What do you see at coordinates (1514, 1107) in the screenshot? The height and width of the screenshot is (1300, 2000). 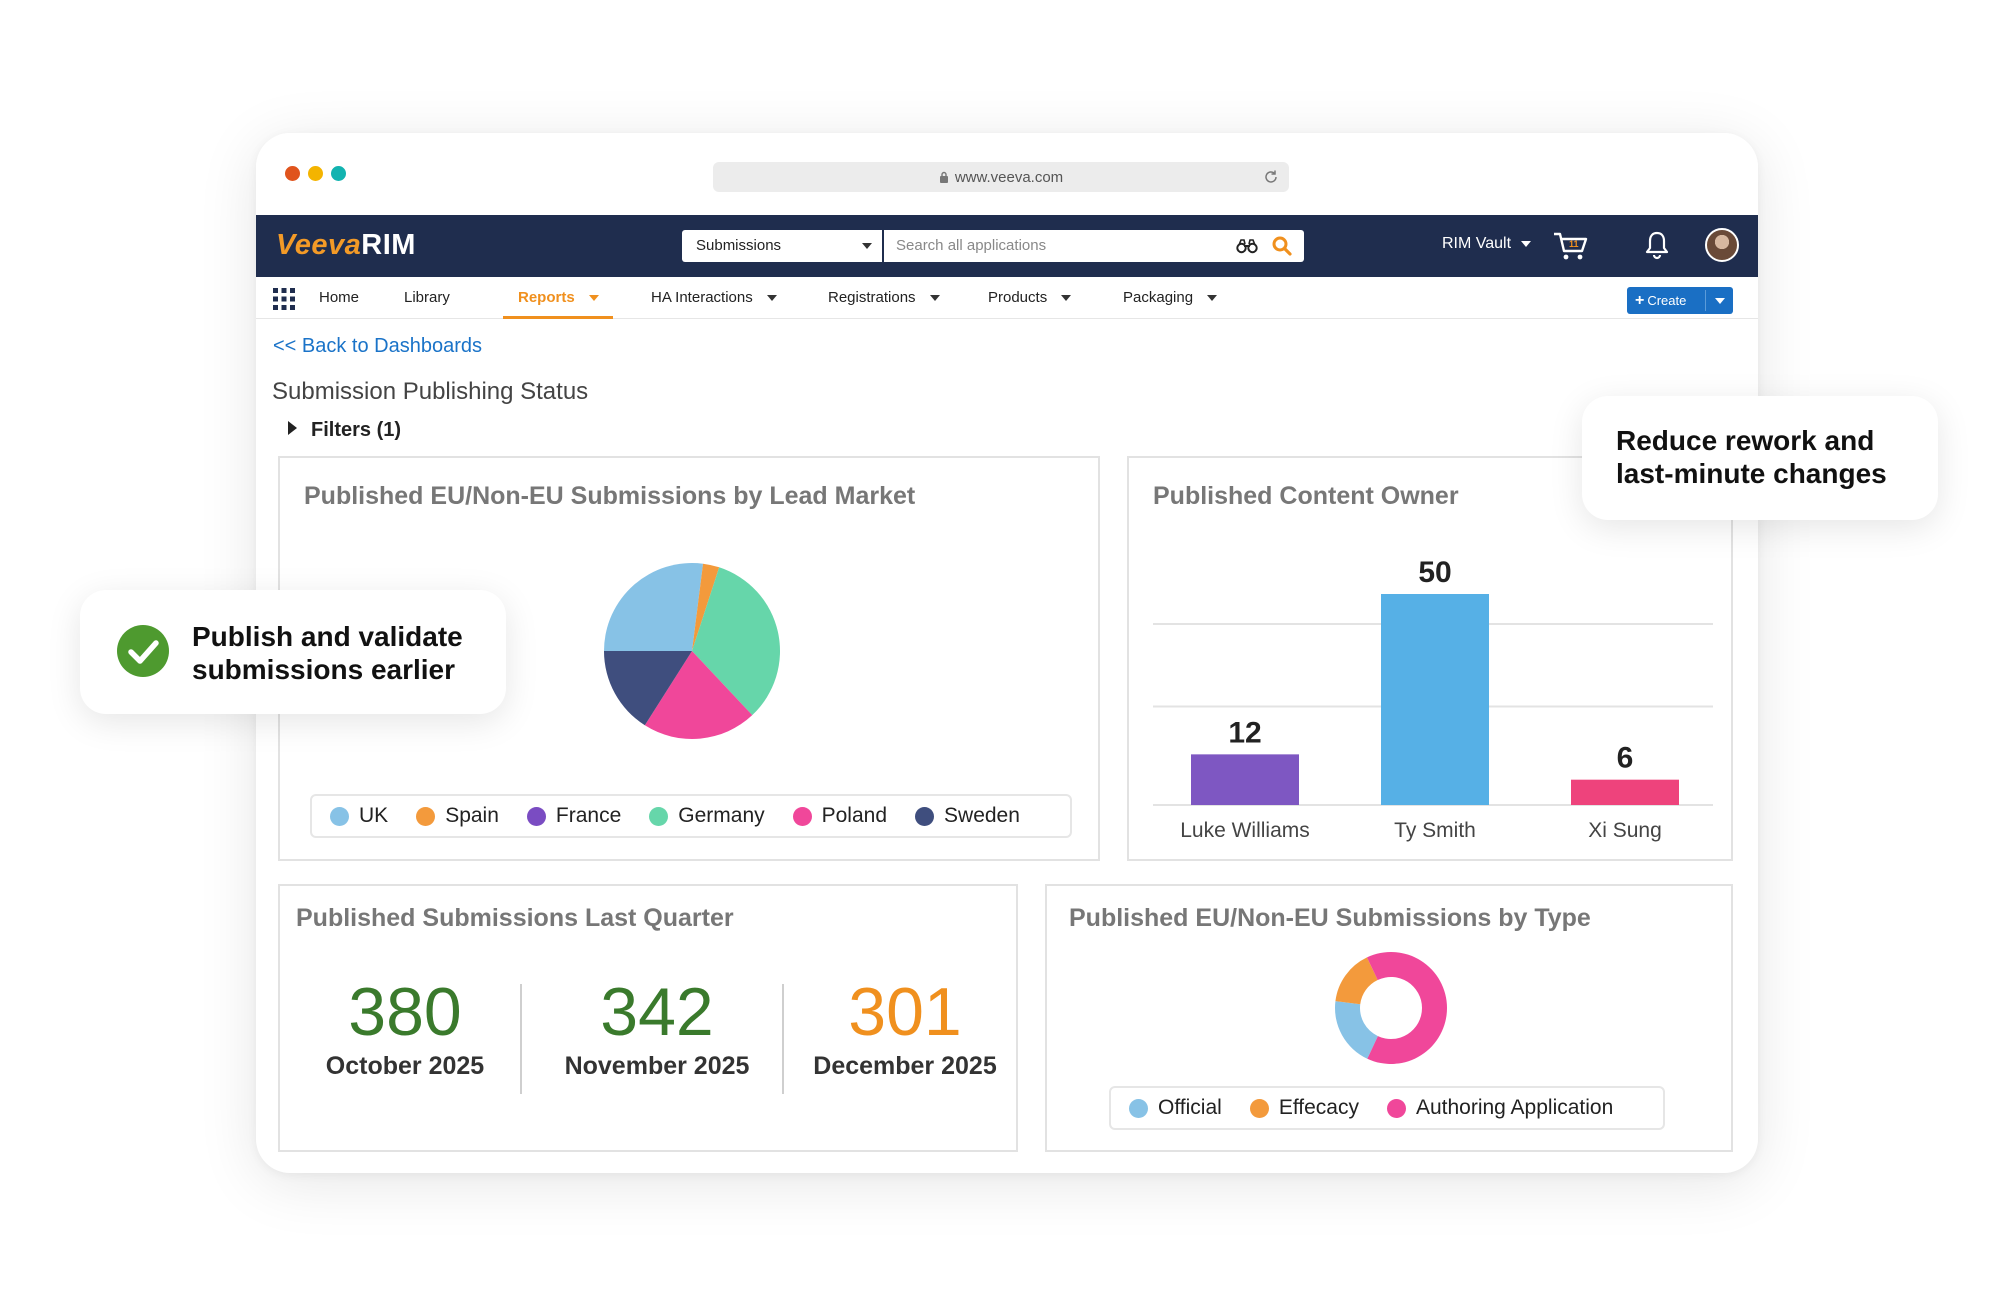 I see `legend-label: Authoring Application` at bounding box center [1514, 1107].